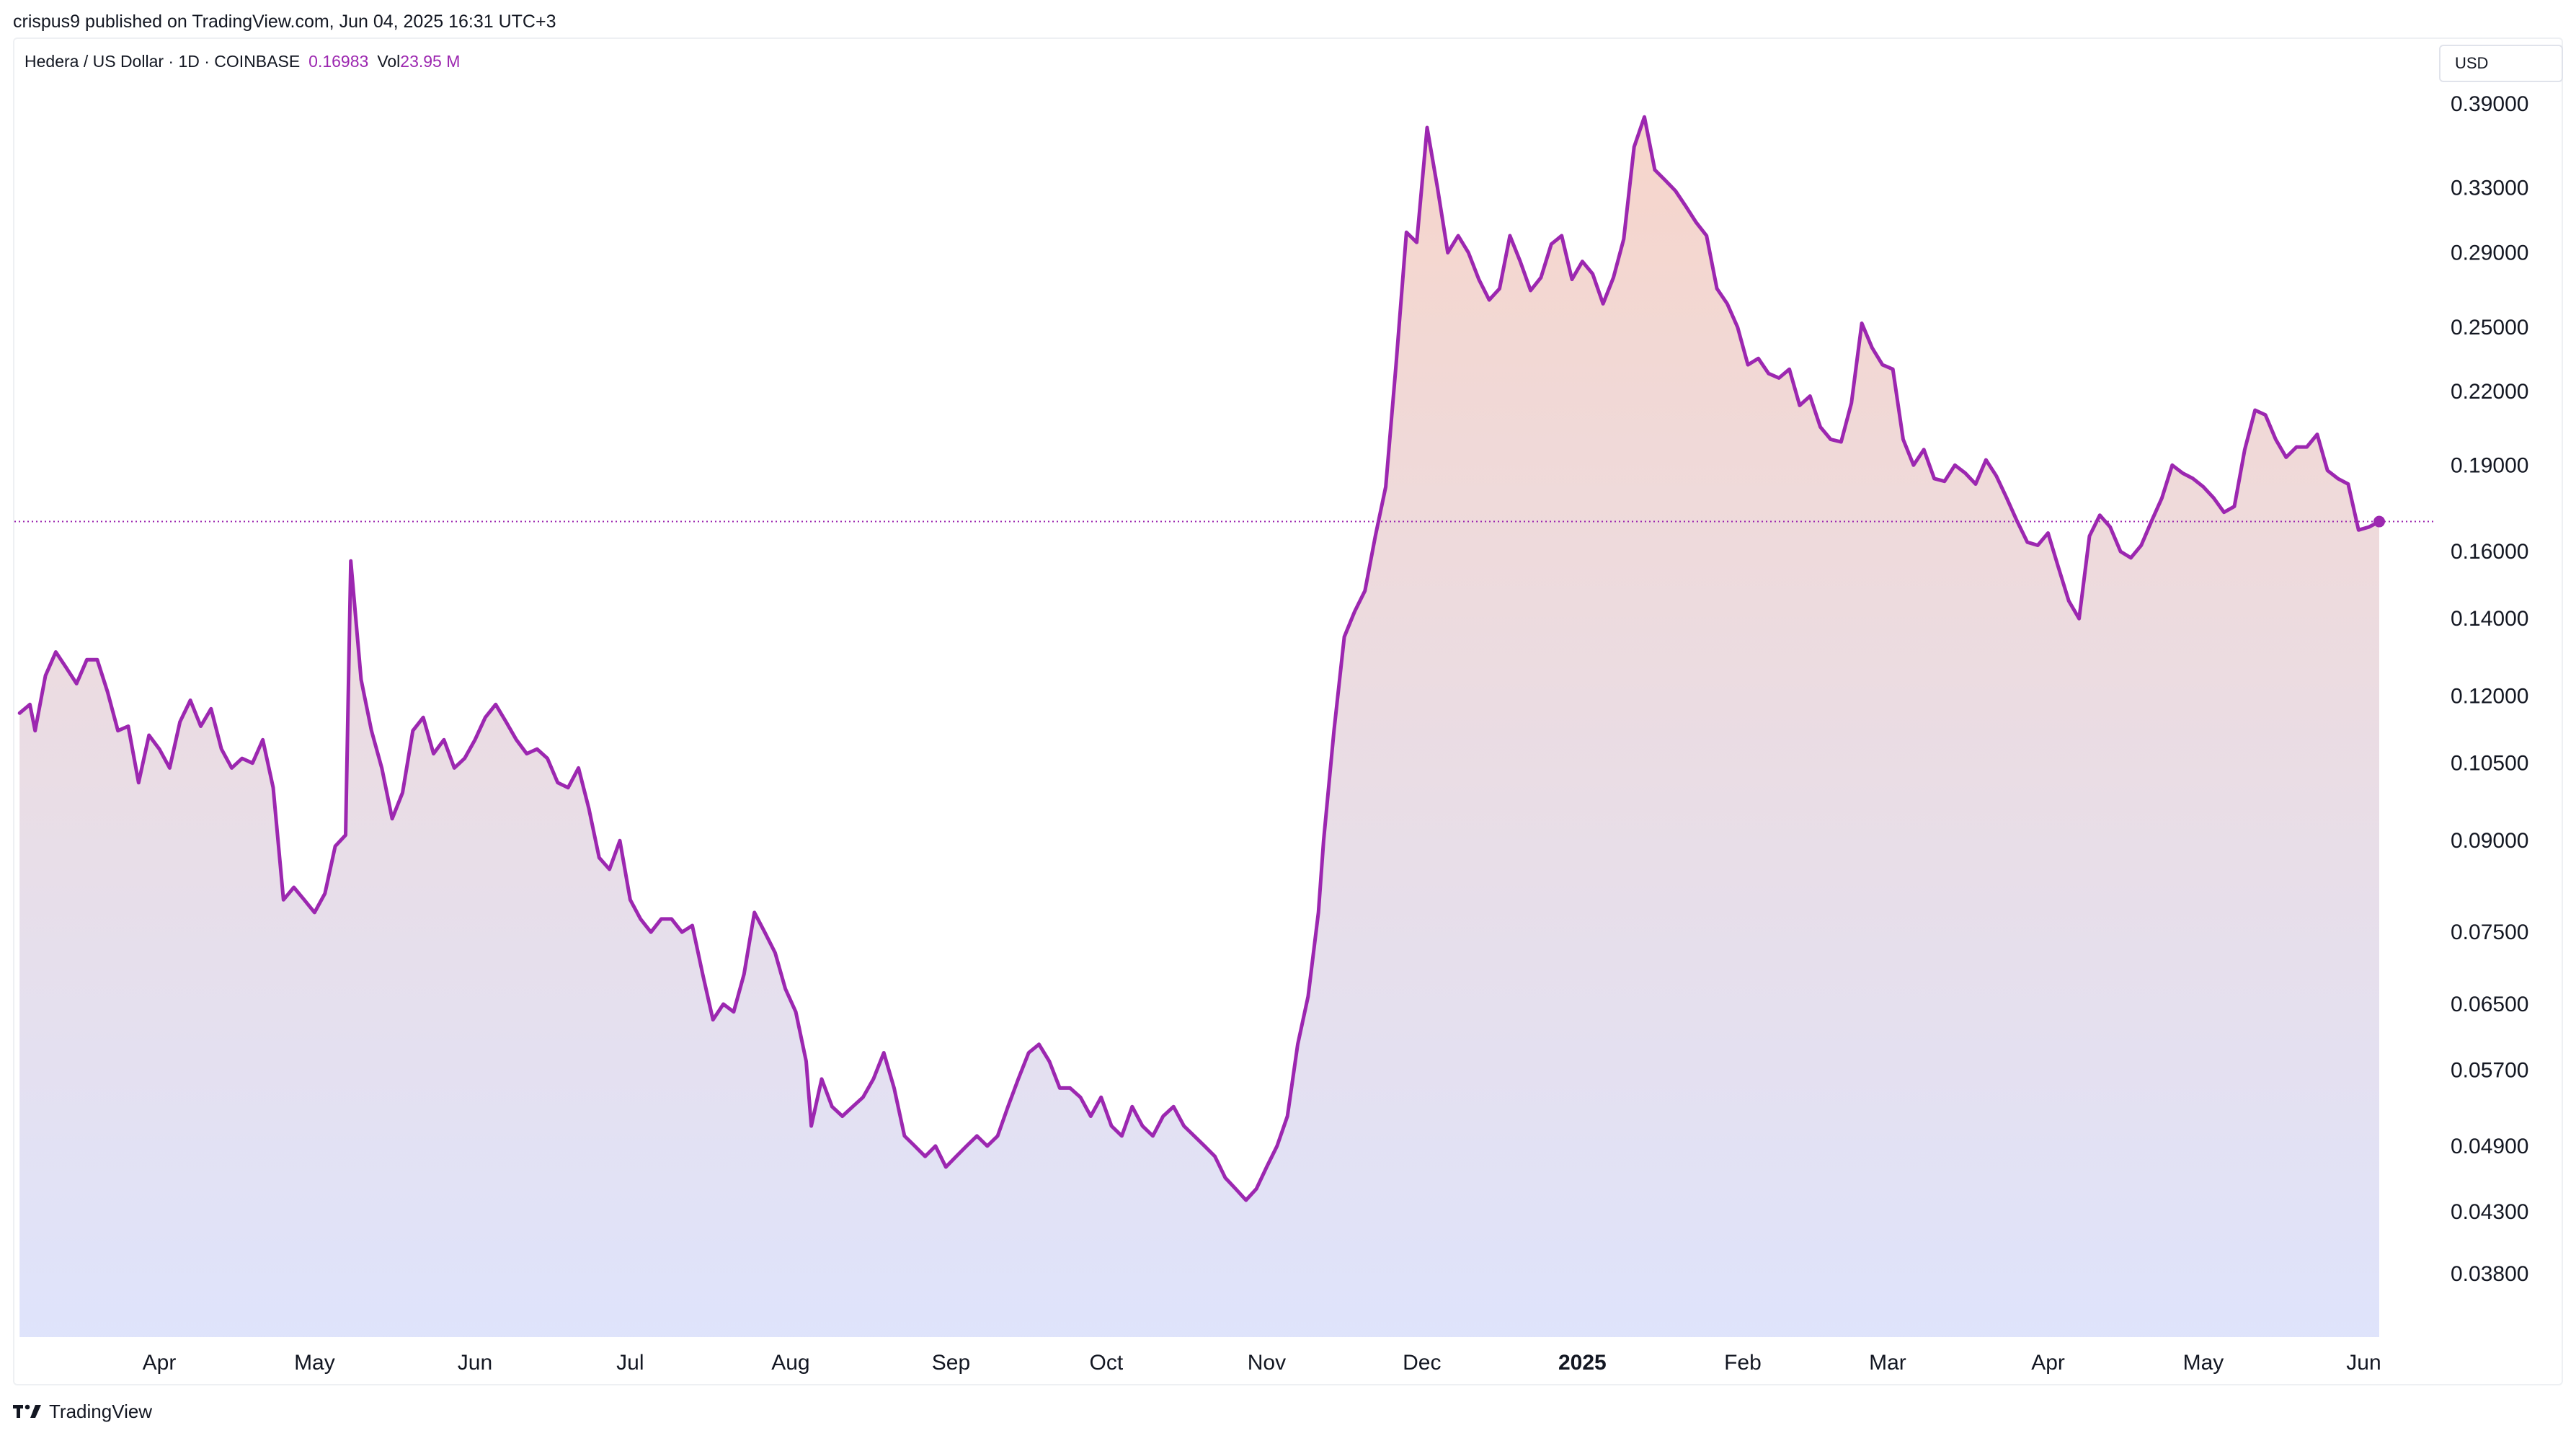  Describe the element at coordinates (790, 1363) in the screenshot. I see `time-tick-label: Aug` at that location.